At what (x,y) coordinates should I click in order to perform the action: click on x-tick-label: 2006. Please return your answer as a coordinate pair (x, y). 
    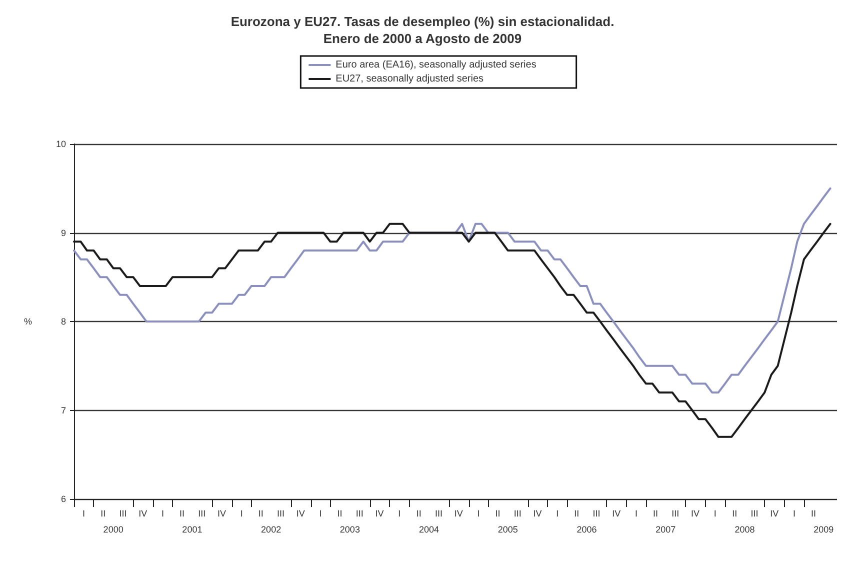
    Looking at the image, I should click on (586, 529).